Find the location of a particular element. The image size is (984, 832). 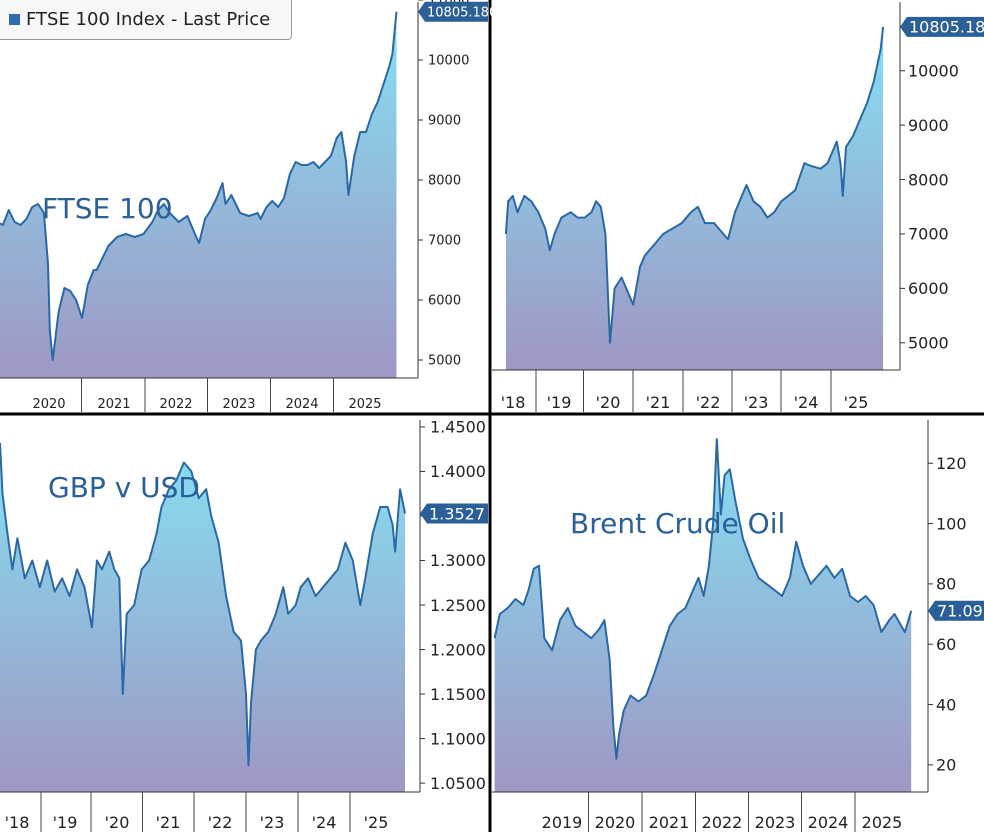

last-price-label: 71.09 is located at coordinates (960, 611).